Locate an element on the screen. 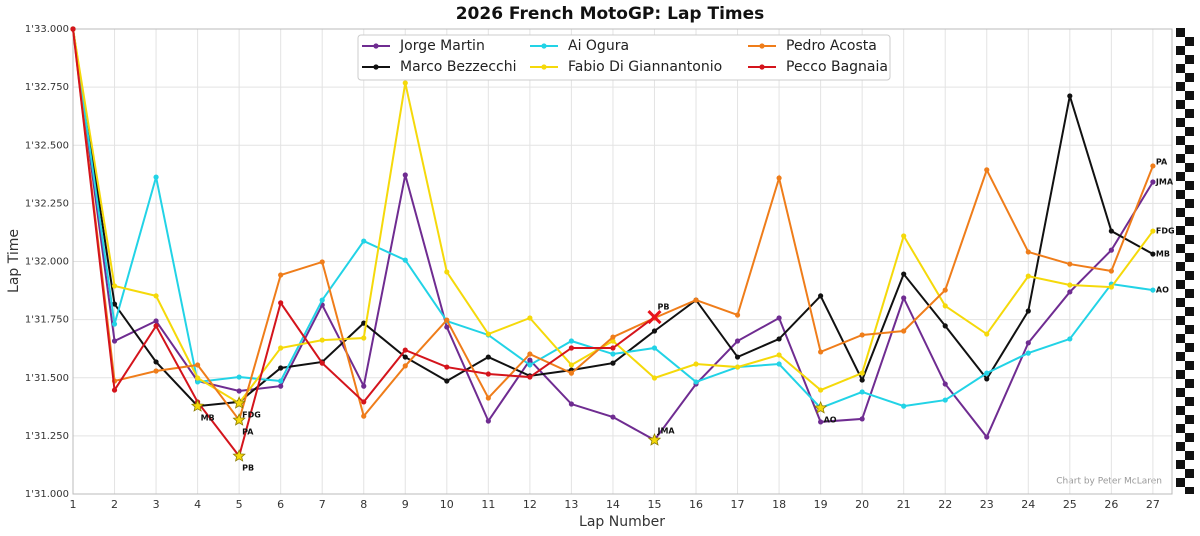 The width and height of the screenshot is (1200, 536). x-tick-label: 12 is located at coordinates (530, 504).